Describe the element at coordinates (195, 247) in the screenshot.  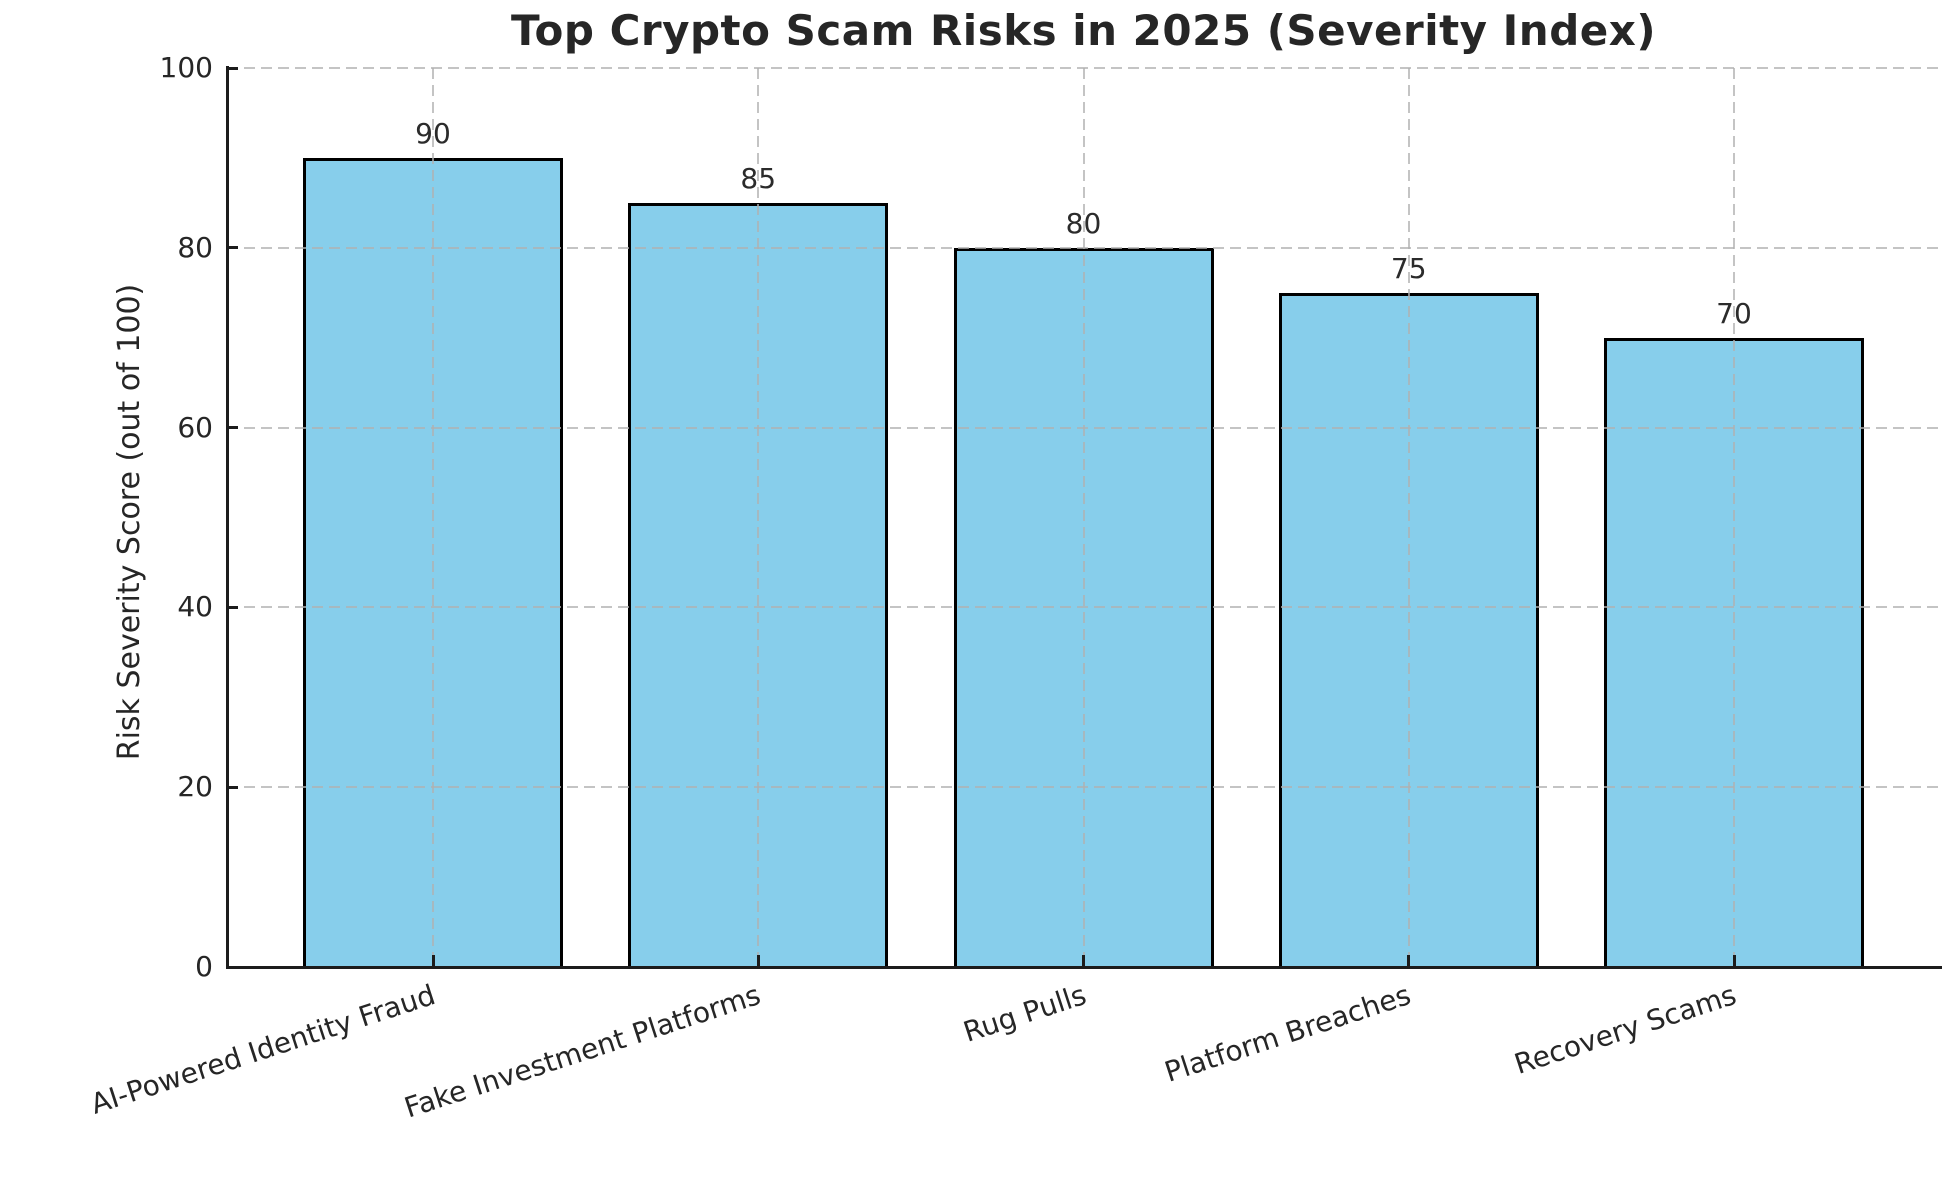
I see `y-tick-label: 80` at that location.